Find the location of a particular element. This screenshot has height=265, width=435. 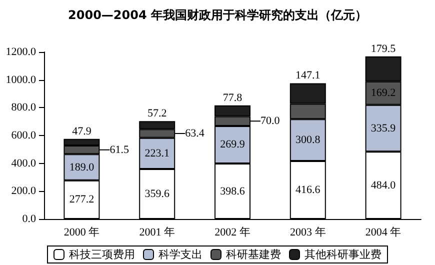

data-label: 335.9 is located at coordinates (383, 128).